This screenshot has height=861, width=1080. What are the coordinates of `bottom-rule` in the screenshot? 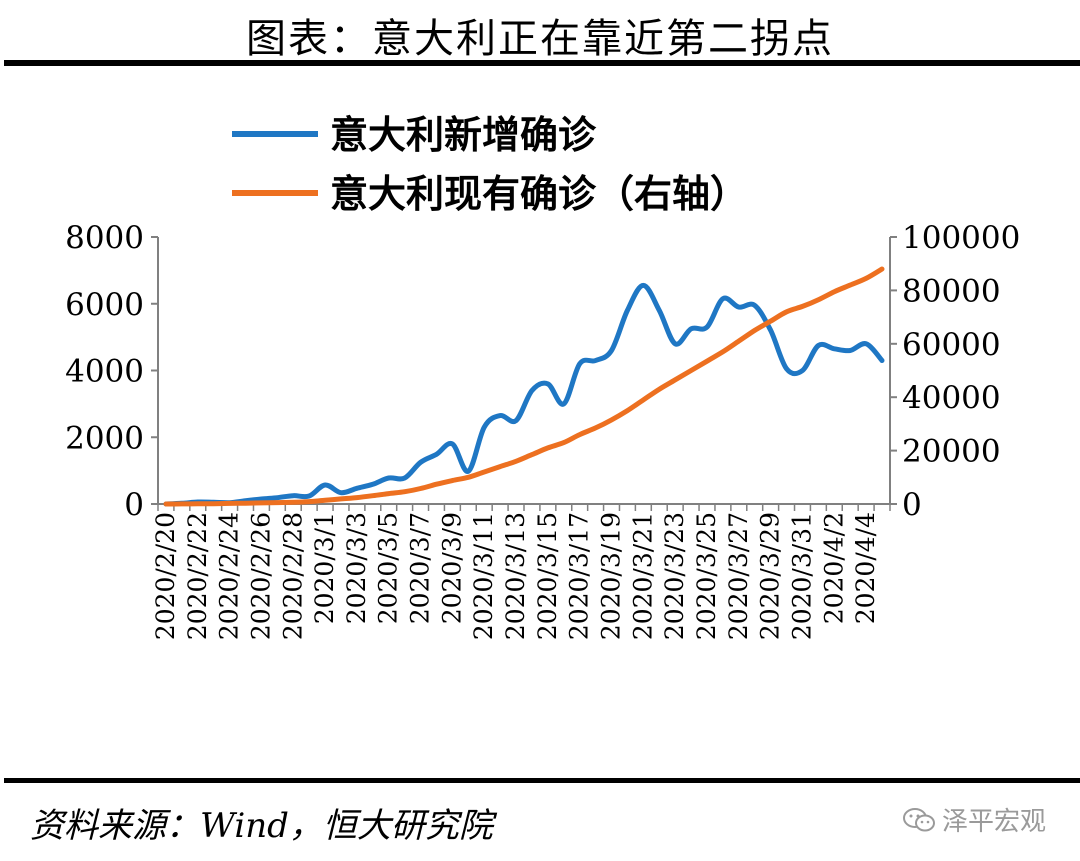 It's located at (542, 780).